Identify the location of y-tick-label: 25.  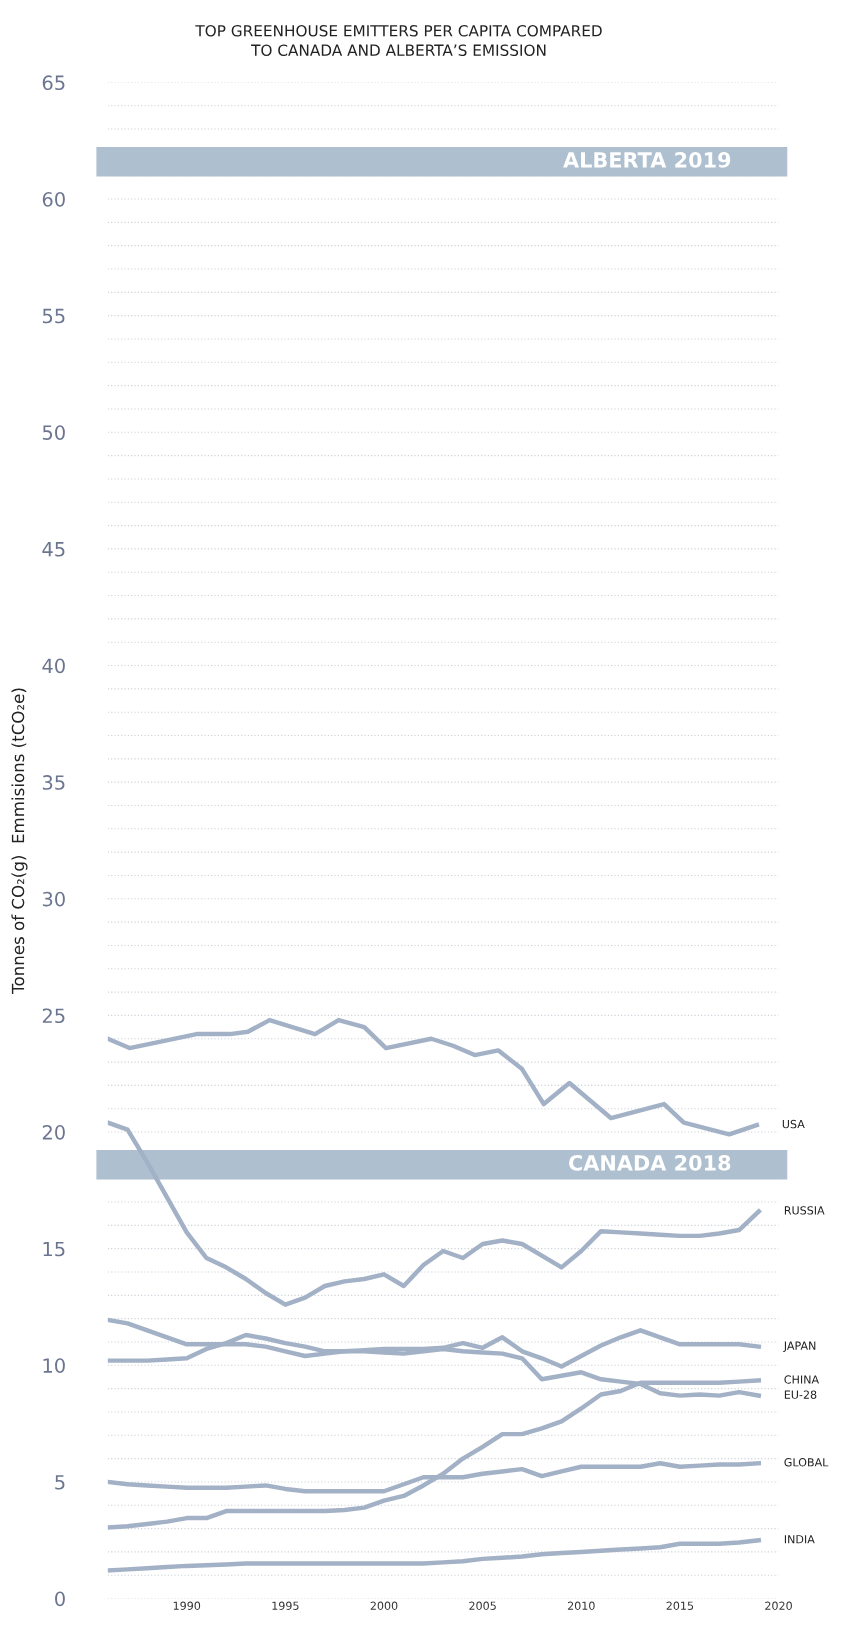
(53, 1016).